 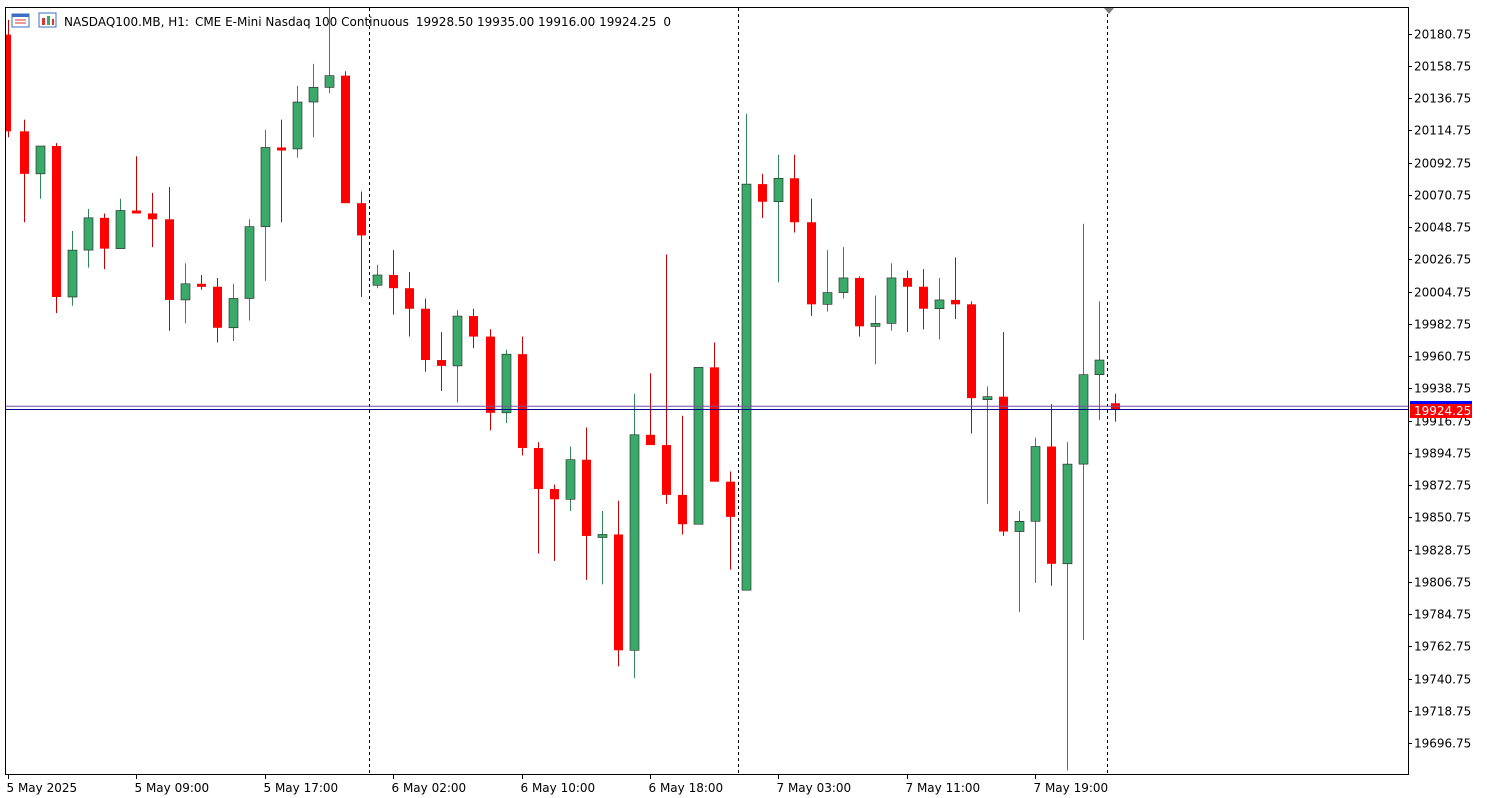 I want to click on chart-window-icon, so click(x=47, y=20).